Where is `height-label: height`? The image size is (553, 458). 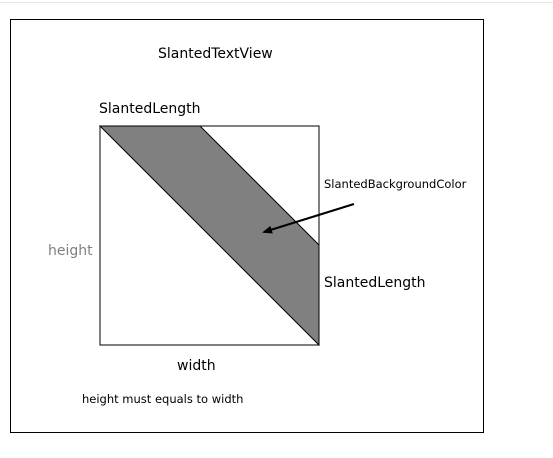
height-label: height is located at coordinates (70, 251).